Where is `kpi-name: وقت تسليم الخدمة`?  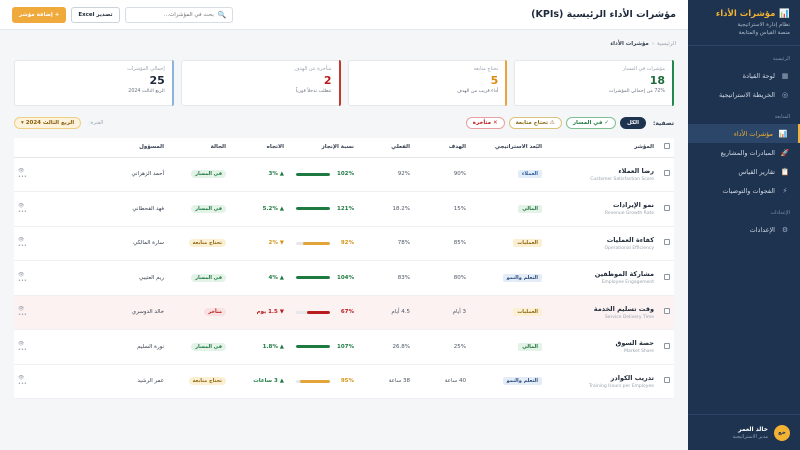
kpi-name: وقت تسليم الخدمة is located at coordinates (623, 308).